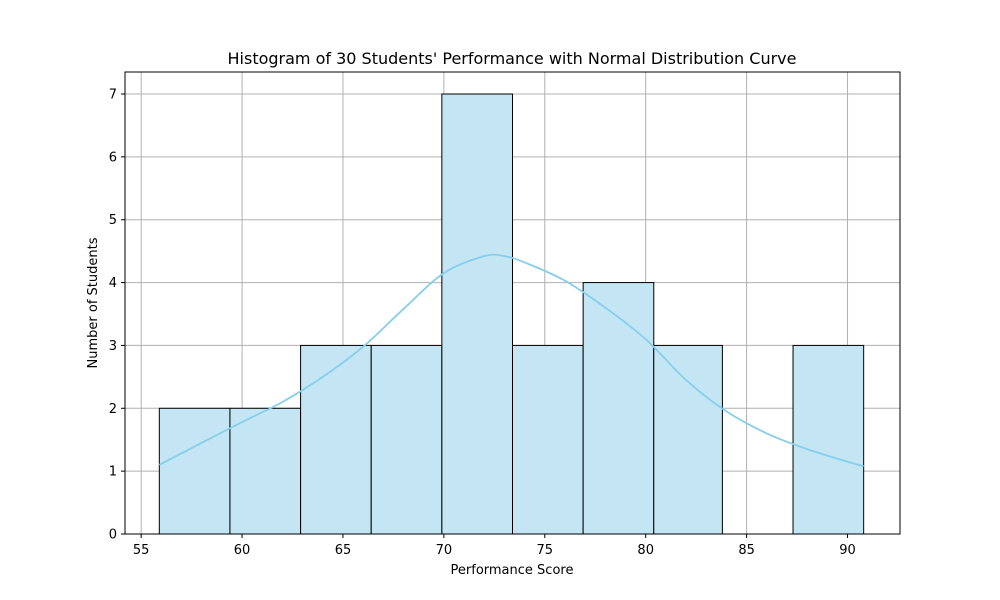 The height and width of the screenshot is (600, 1000). Describe the element at coordinates (113, 95) in the screenshot. I see `y-tick-label: 7` at that location.